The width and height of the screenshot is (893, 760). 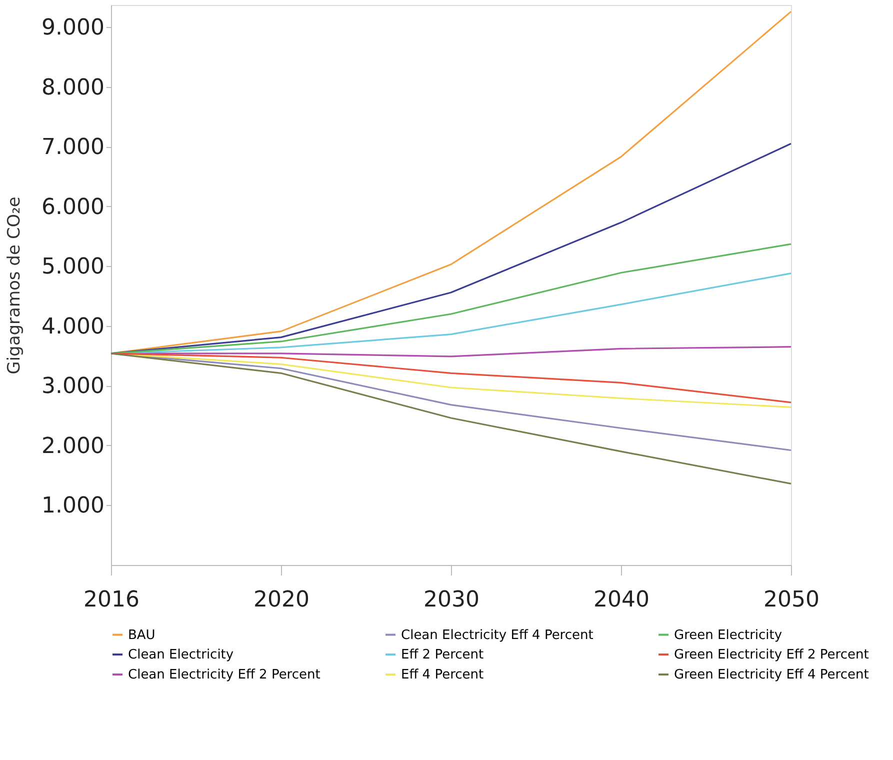 I want to click on x-tick-label: 2020, so click(x=282, y=600).